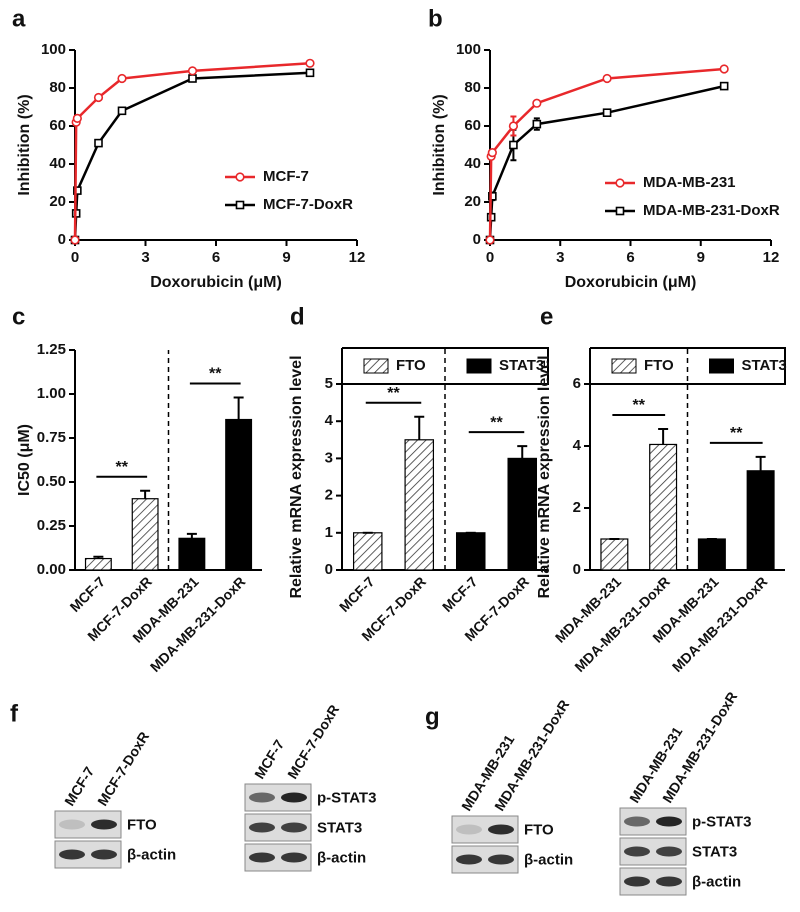 This screenshot has height=912, width=800. I want to click on y-tick-label: 100, so click(53, 49).